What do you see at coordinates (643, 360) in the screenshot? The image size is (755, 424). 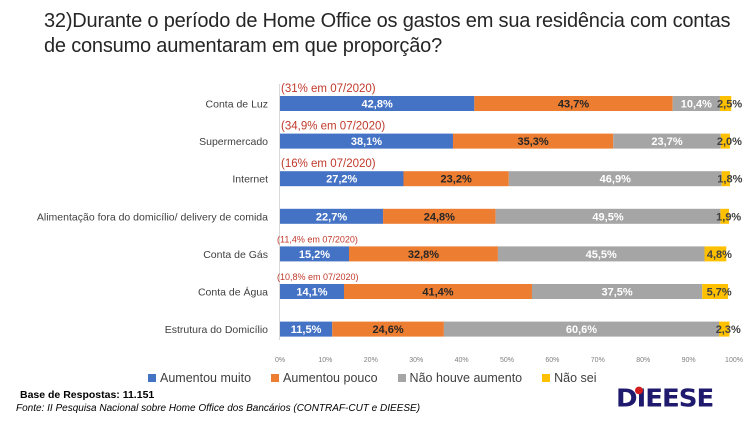 I see `x-tick-label: 80%` at bounding box center [643, 360].